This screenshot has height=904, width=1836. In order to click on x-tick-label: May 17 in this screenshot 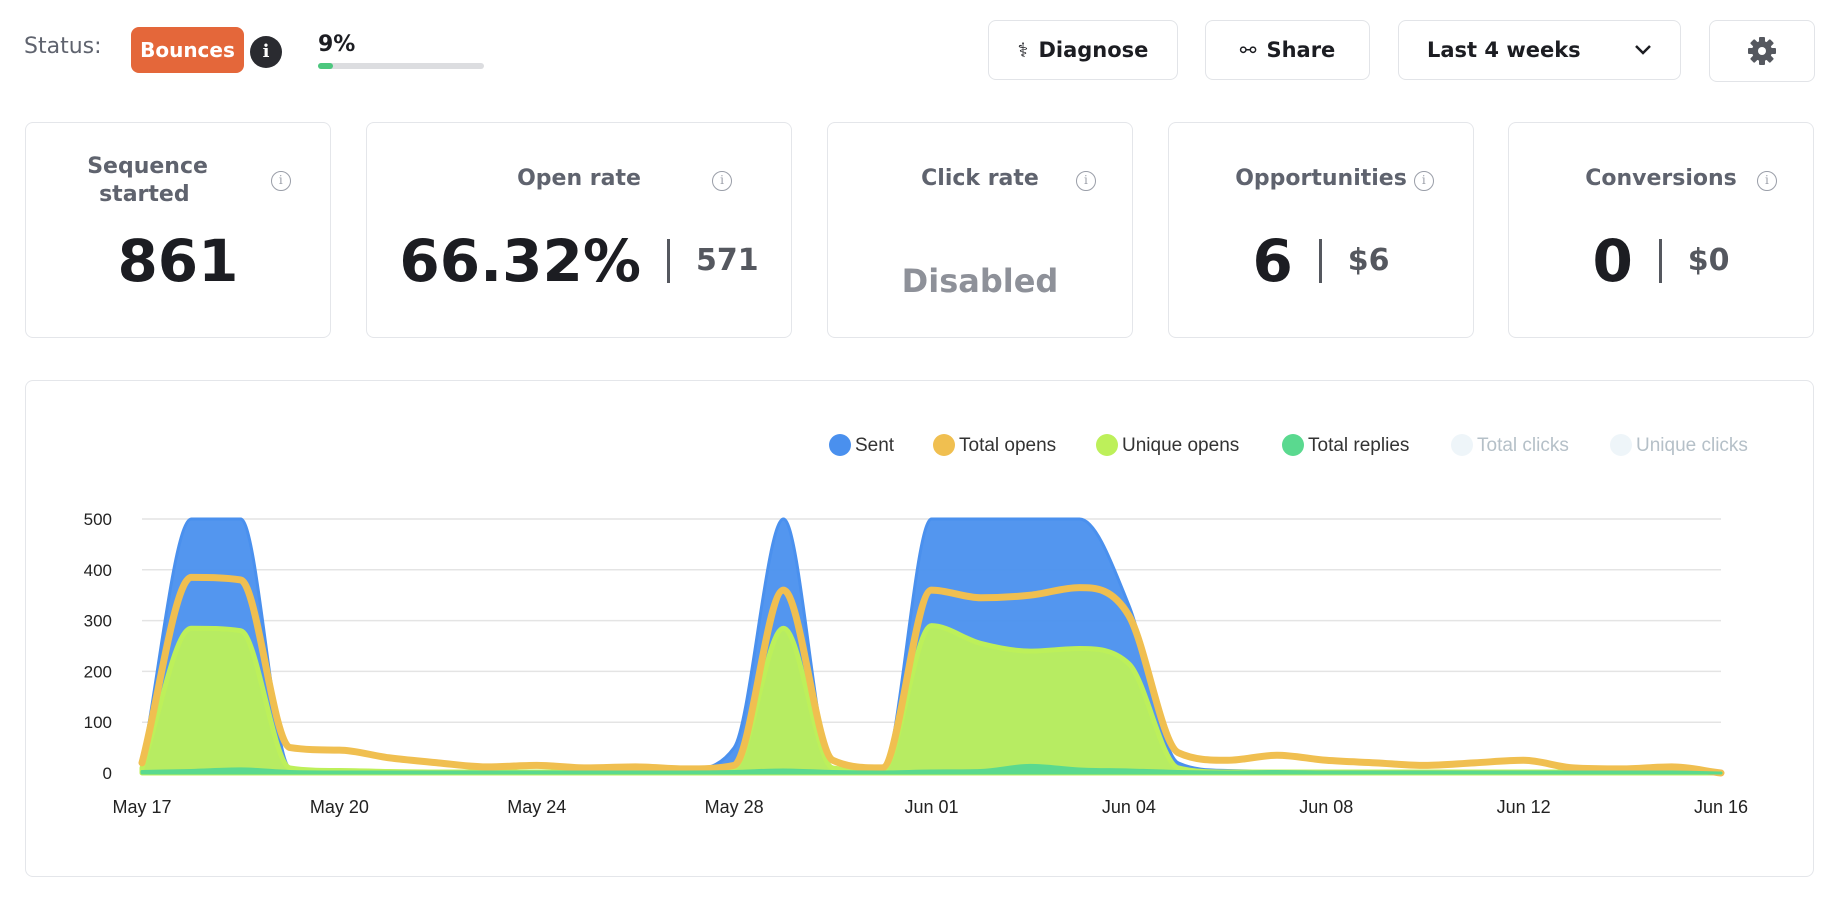, I will do `click(141, 807)`.